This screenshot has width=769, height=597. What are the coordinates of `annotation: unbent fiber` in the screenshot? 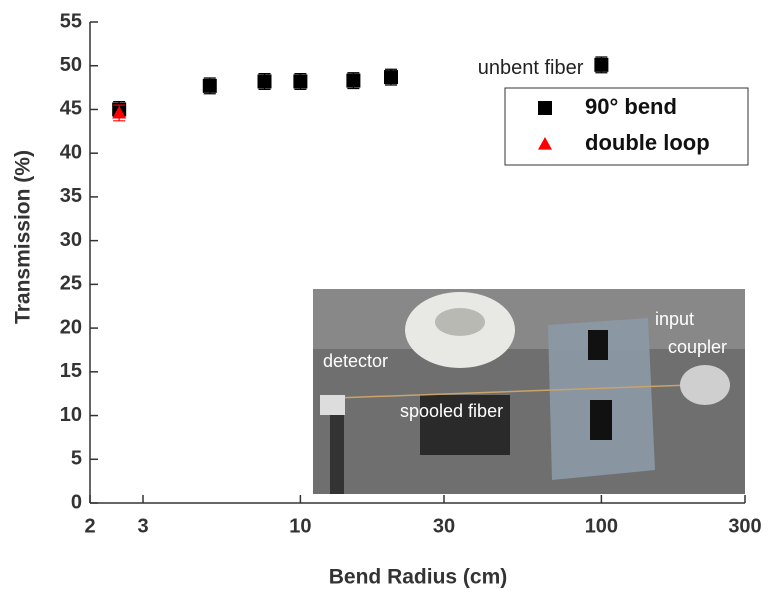 It's located at (531, 68).